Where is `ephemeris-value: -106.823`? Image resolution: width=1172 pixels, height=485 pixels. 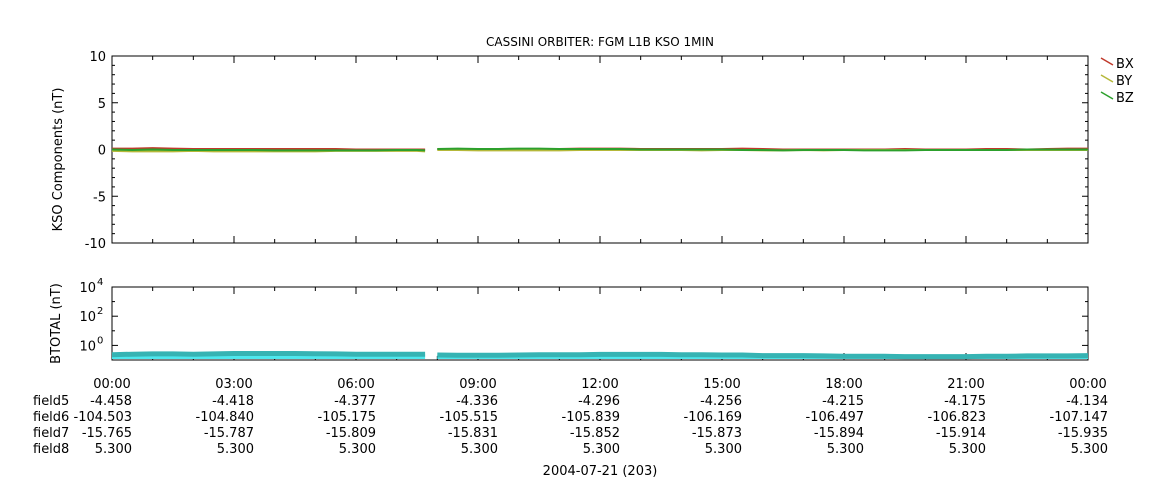 ephemeris-value: -106.823 is located at coordinates (957, 417).